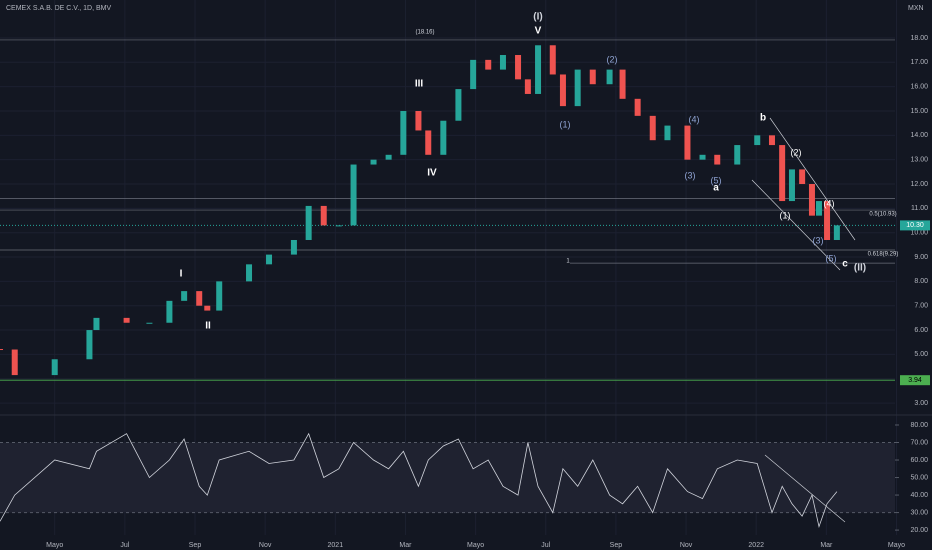 The width and height of the screenshot is (932, 550). I want to click on annotation: (3), so click(690, 175).